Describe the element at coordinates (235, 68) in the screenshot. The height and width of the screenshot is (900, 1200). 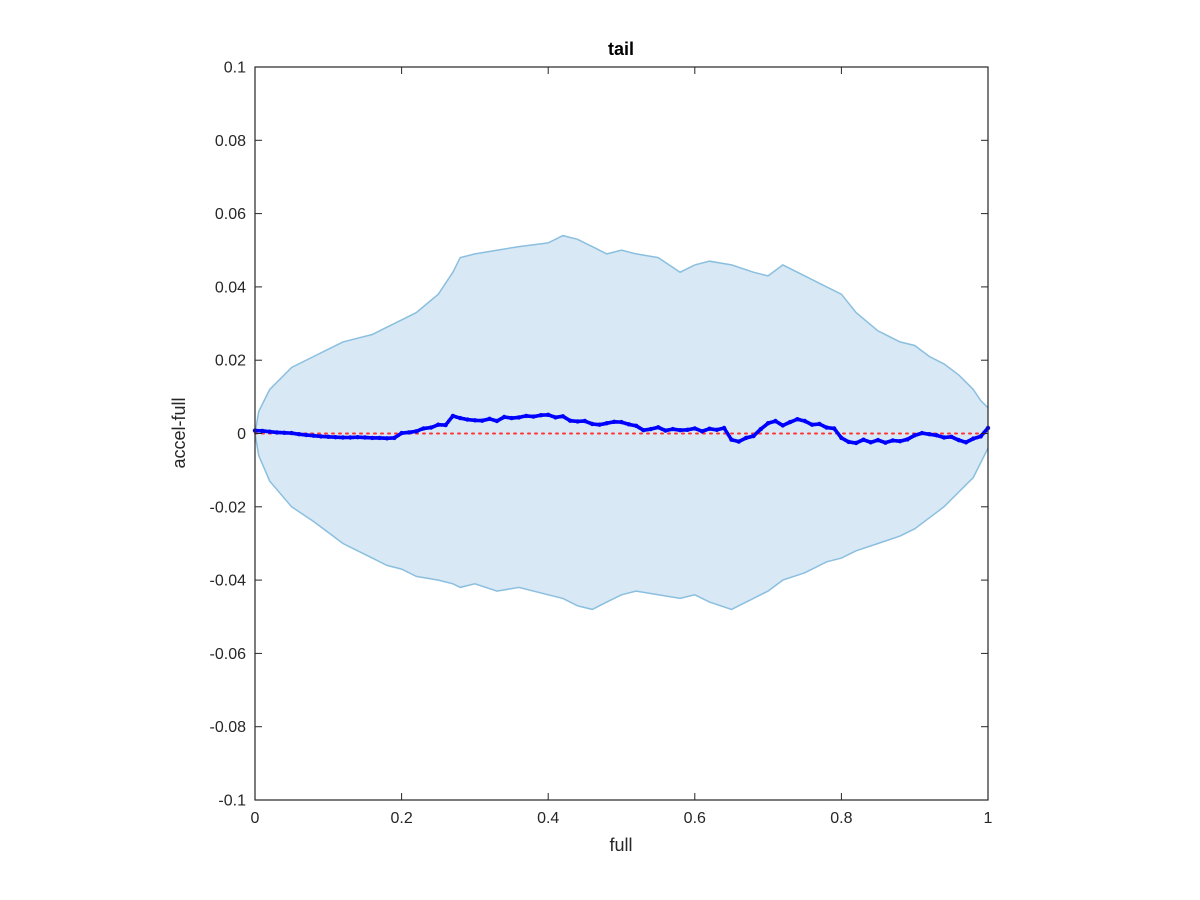
I see `y-tick-label: 0.1` at that location.